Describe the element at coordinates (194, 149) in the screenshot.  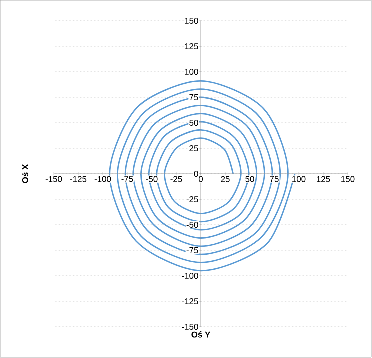
I see `y-tick-label: 25` at that location.